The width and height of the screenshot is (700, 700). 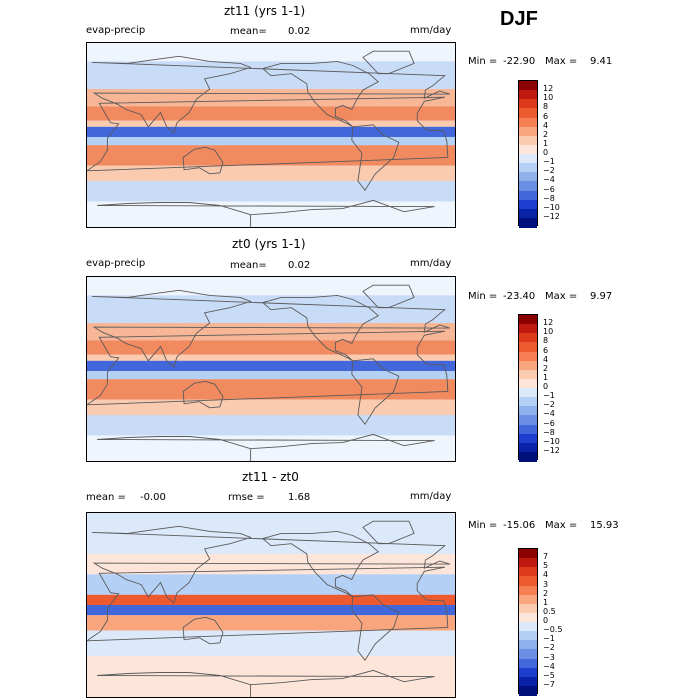 I want to click on colorbar-tick-label: −10, so click(x=551, y=207).